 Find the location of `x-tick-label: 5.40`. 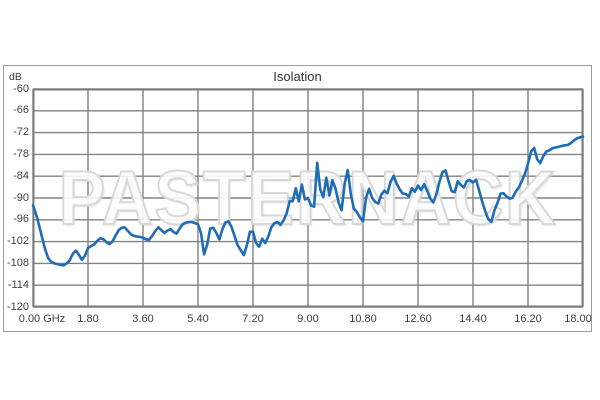

x-tick-label: 5.40 is located at coordinates (198, 319).